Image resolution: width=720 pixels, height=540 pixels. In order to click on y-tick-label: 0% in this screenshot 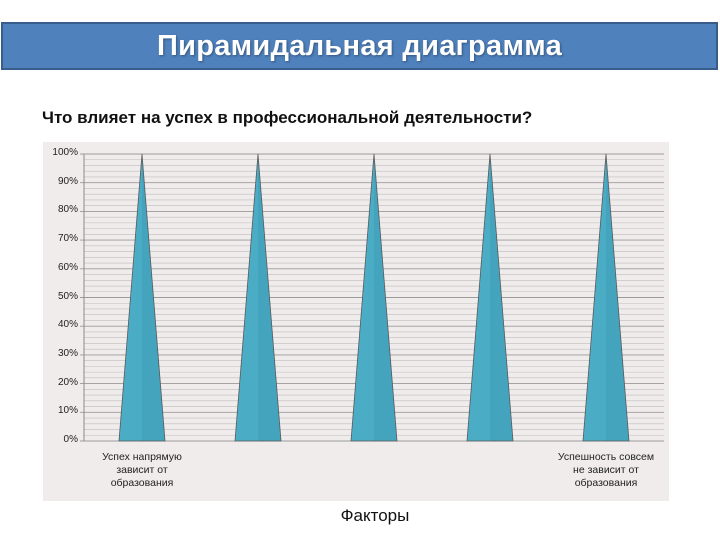, I will do `click(70, 439)`.